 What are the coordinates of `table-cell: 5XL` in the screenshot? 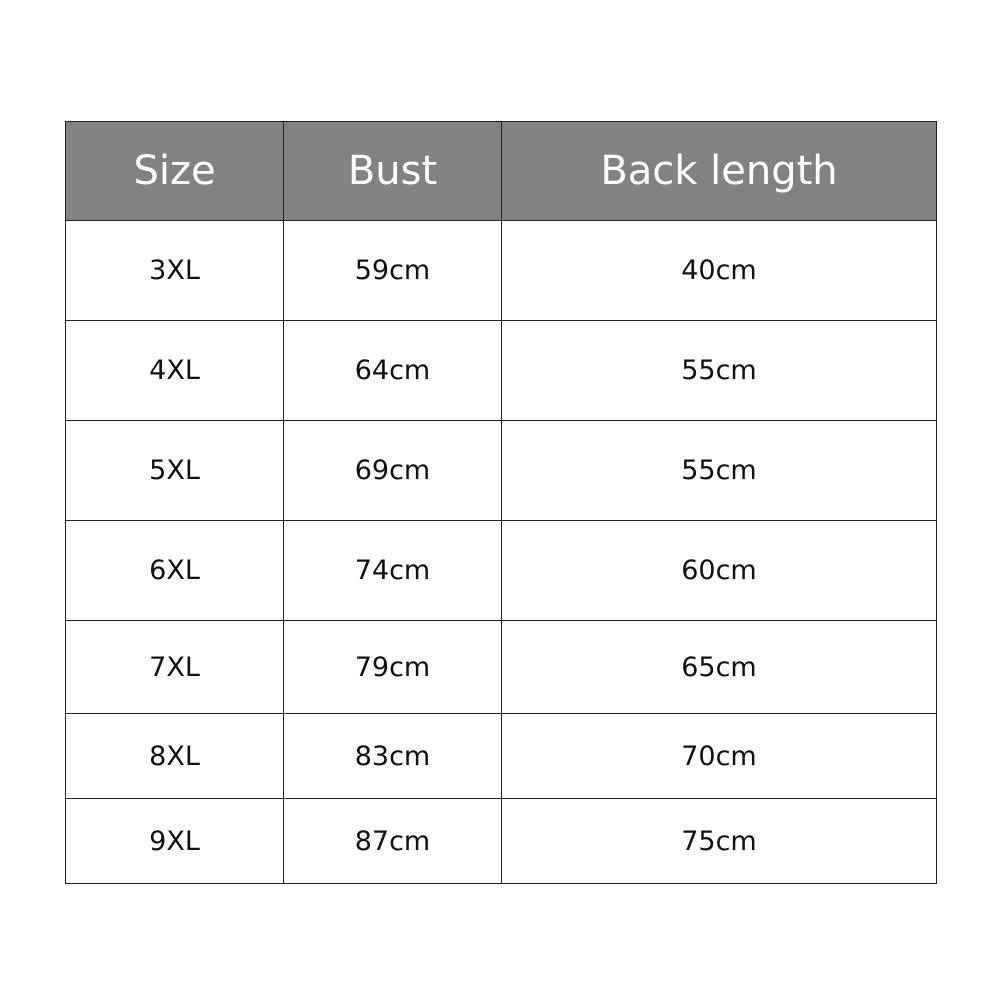 It's located at (175, 471).